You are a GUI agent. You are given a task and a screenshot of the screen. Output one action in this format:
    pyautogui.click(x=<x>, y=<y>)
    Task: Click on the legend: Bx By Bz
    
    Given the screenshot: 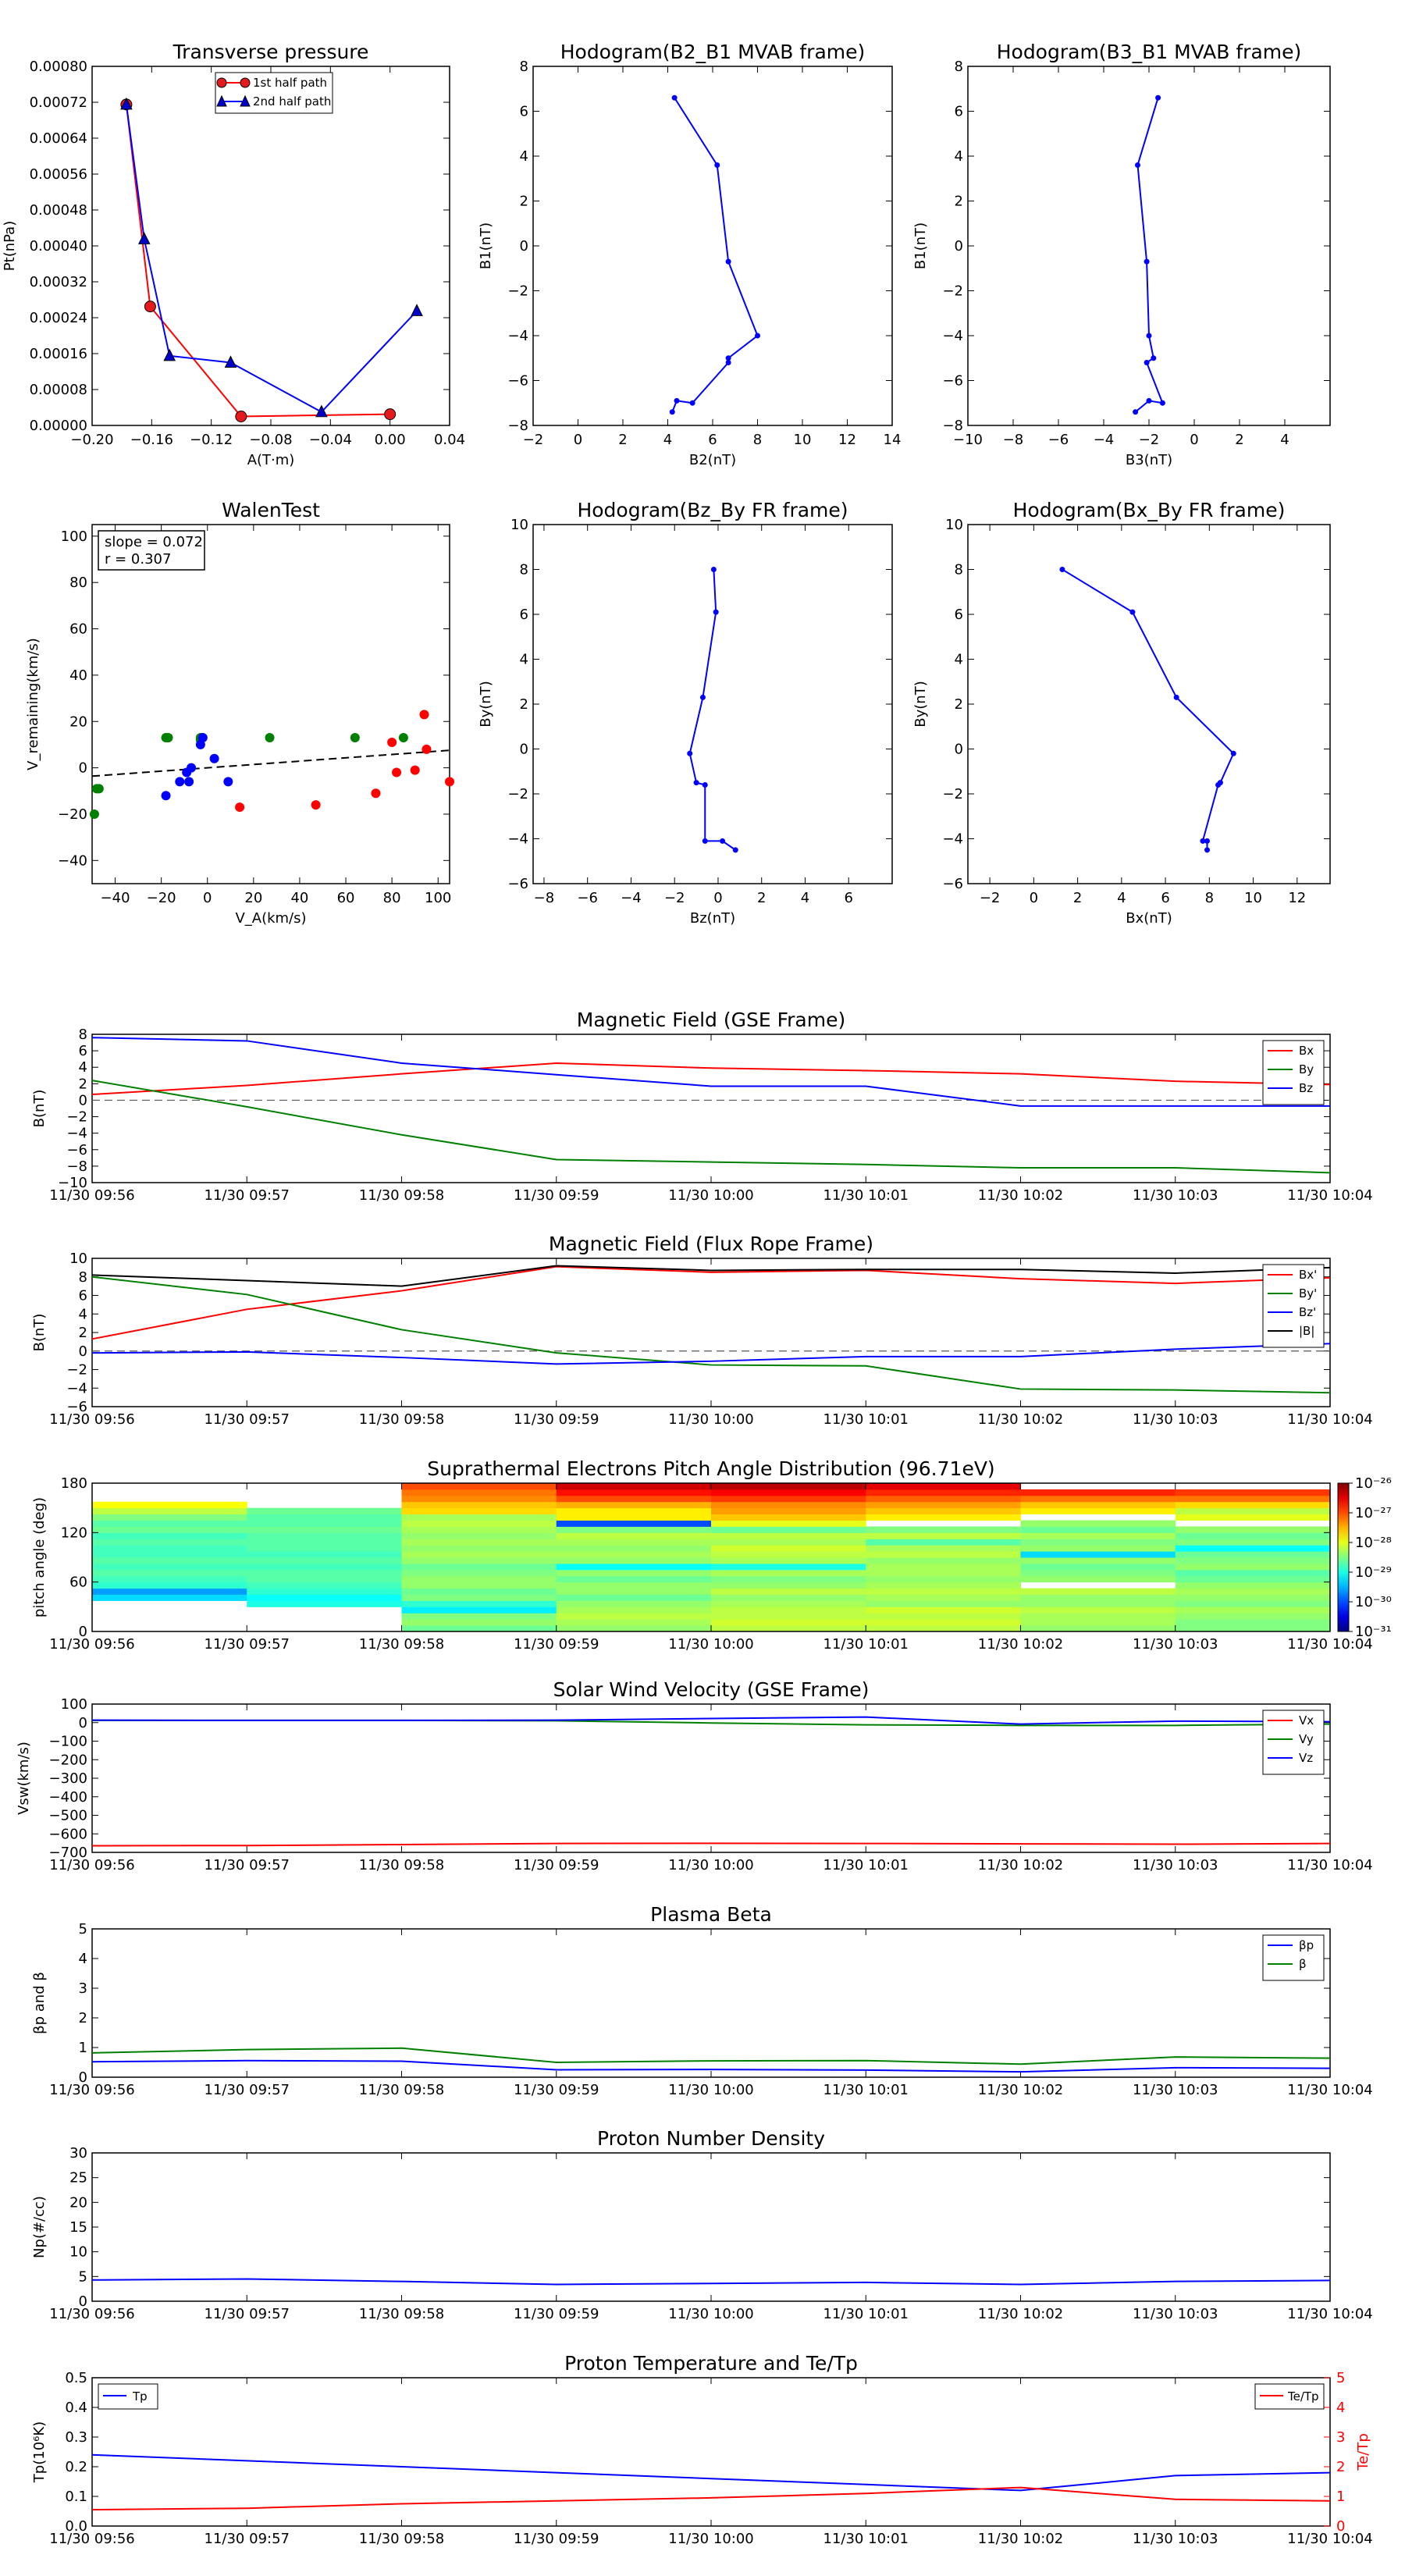 What is the action you would take?
    pyautogui.click(x=1293, y=1072)
    